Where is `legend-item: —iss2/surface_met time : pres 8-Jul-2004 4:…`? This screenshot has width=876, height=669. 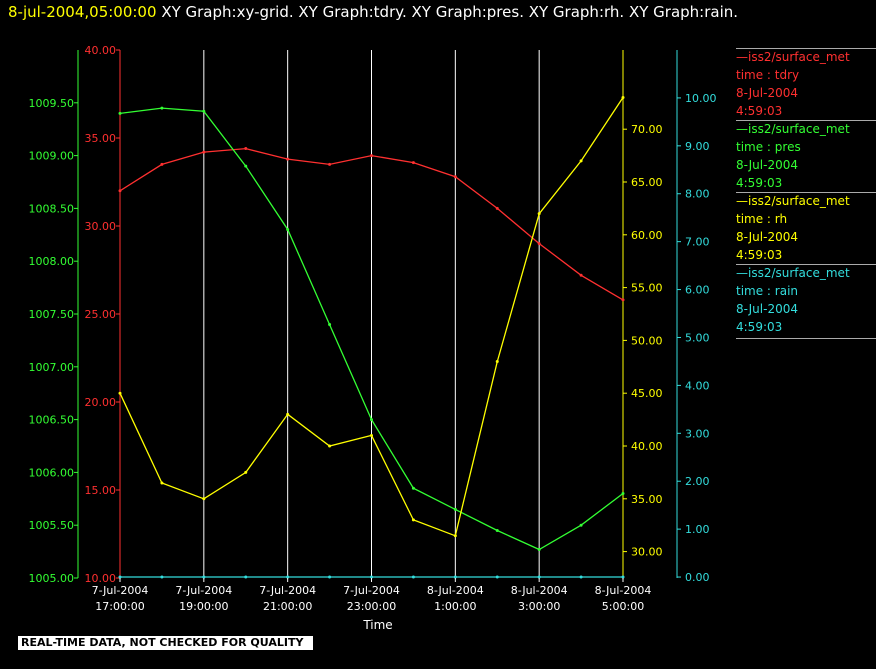
legend-item: —iss2/surface_met time : pres 8-Jul-2004 4:… is located at coordinates (806, 156).